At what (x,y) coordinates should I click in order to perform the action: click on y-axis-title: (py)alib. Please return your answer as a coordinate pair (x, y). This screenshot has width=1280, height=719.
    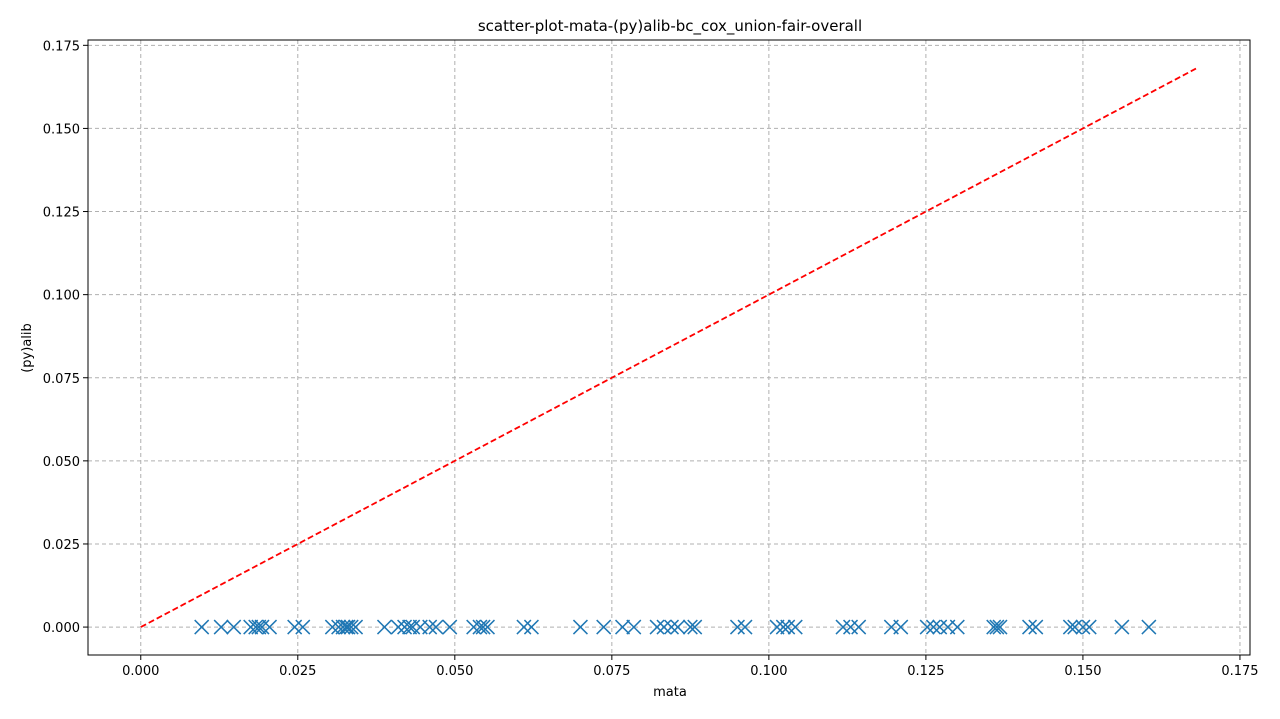
    Looking at the image, I should click on (27, 348).